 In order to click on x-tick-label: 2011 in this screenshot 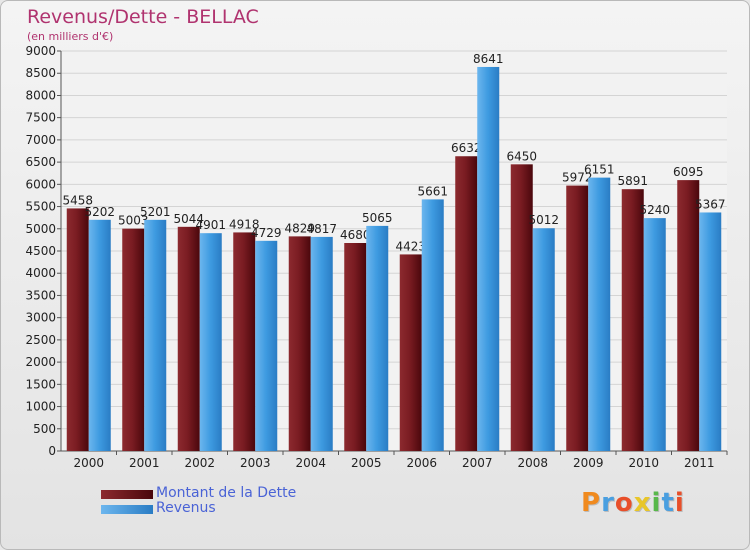, I will do `click(699, 463)`.